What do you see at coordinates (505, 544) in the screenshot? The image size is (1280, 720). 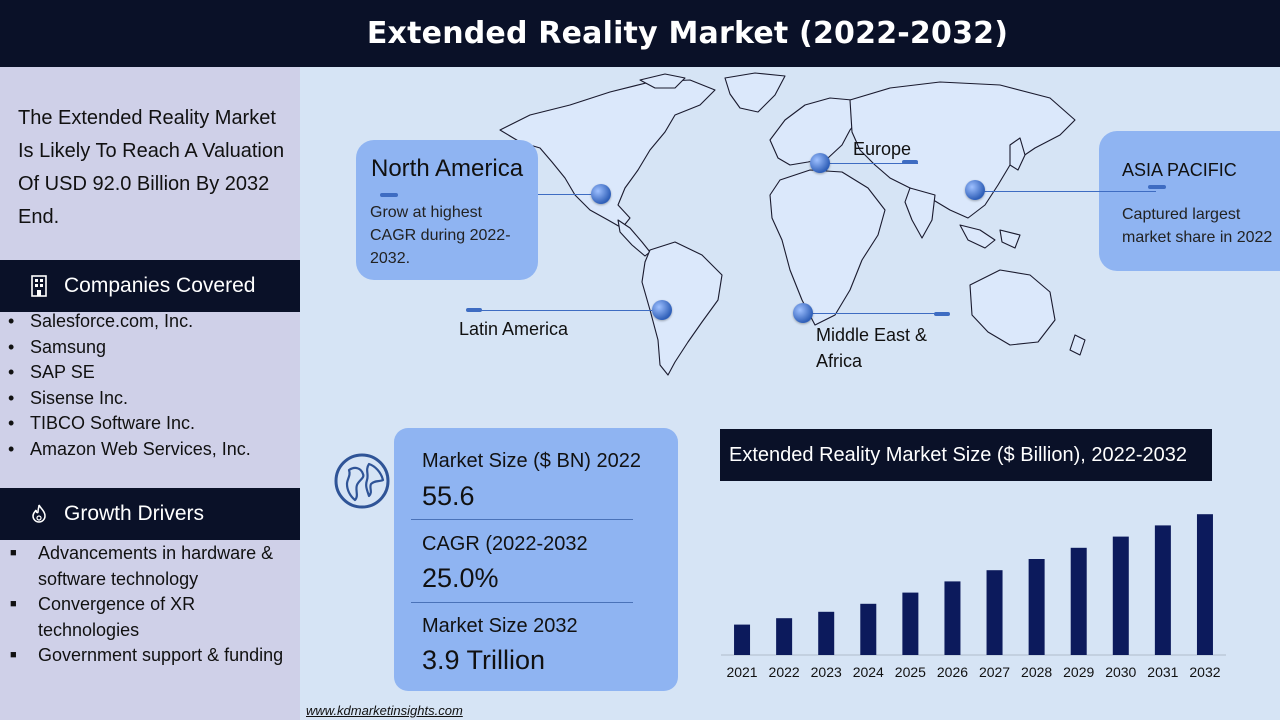 I see `cagr-label: CAGR (2022-2032` at bounding box center [505, 544].